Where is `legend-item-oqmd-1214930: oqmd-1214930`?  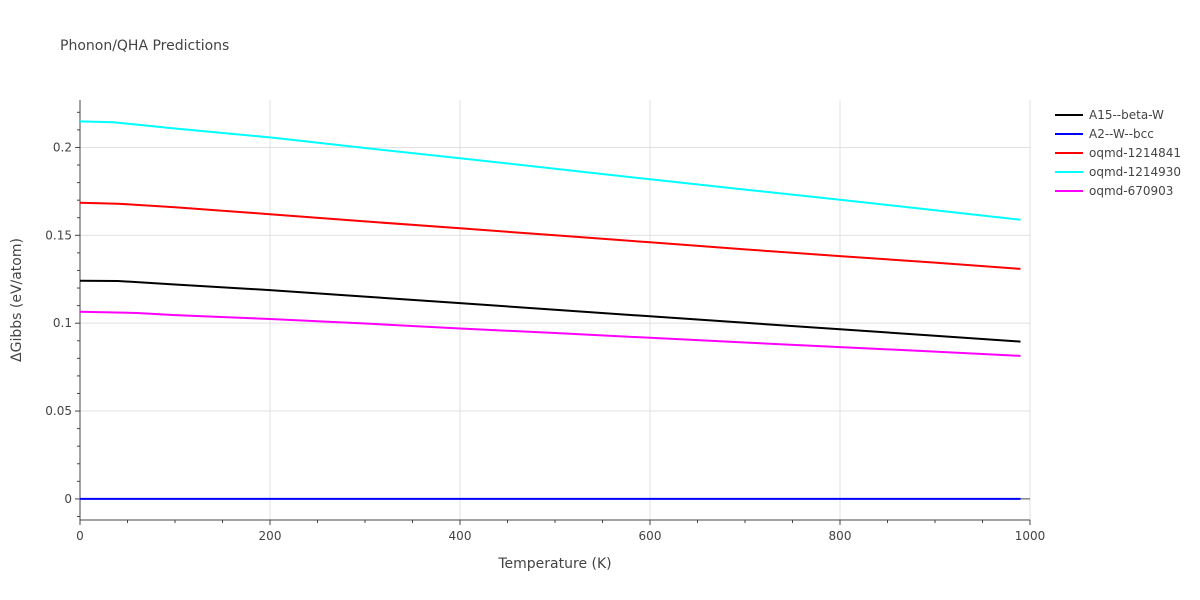 legend-item-oqmd-1214930: oqmd-1214930 is located at coordinates (1118, 172).